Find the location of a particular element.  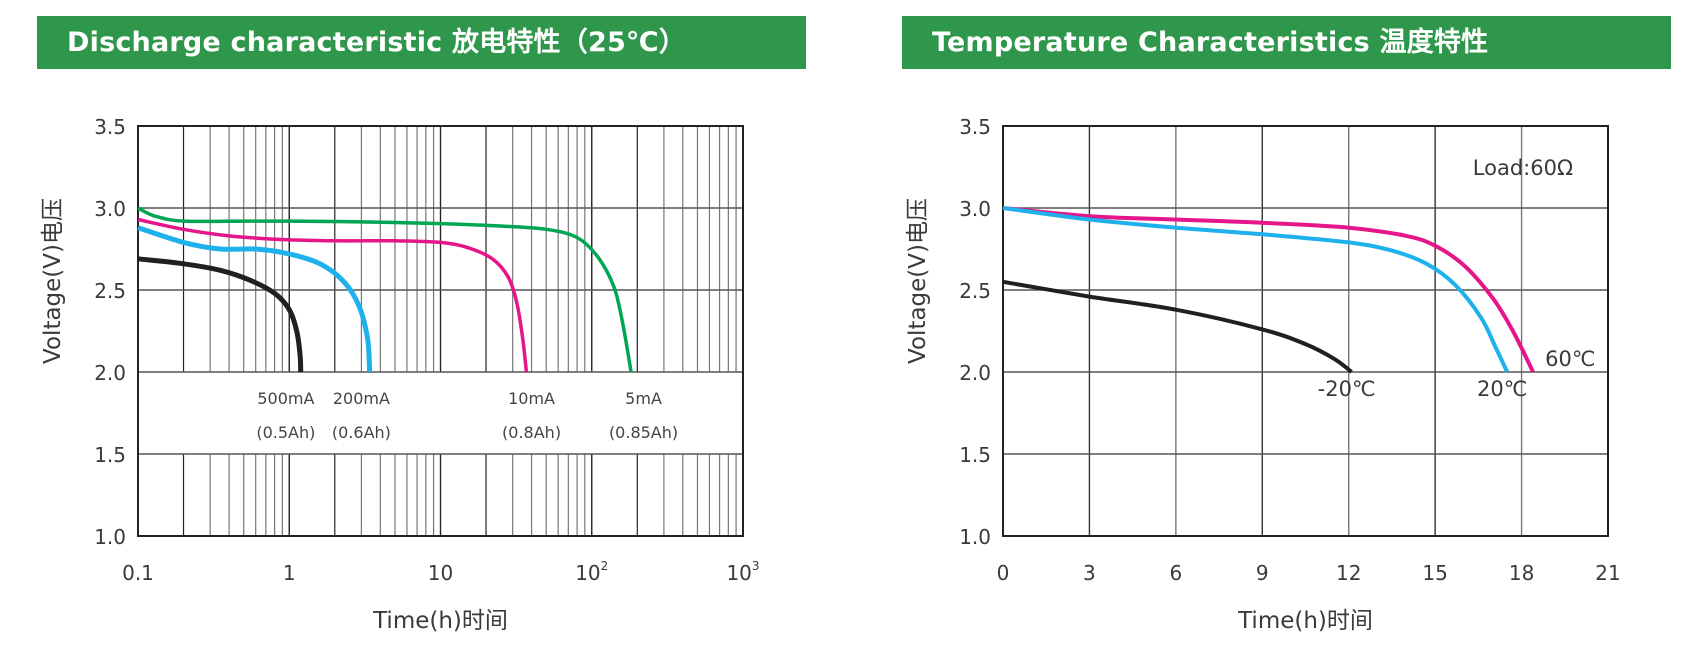

series-line-60℃ is located at coordinates (1268, 289).